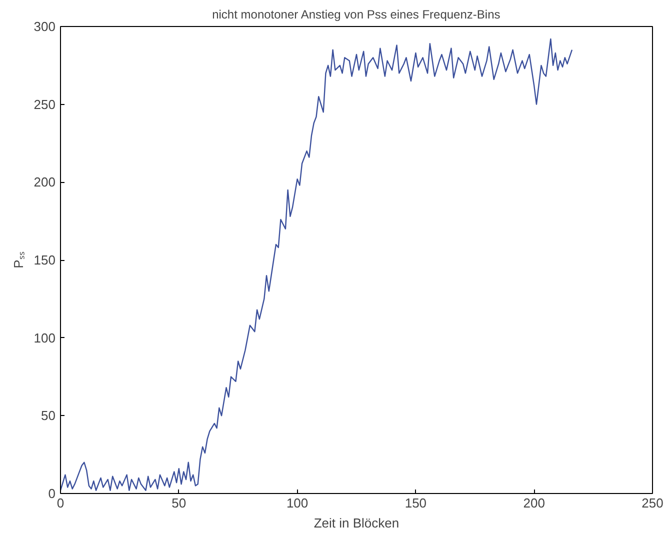 The width and height of the screenshot is (672, 533). What do you see at coordinates (357, 523) in the screenshot?
I see `x-axis-title: Zeit in Blöcken` at bounding box center [357, 523].